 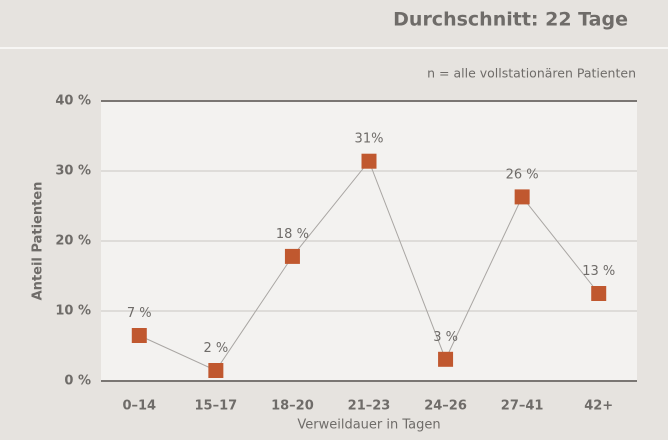 I want to click on y-tick-label: 30 %, so click(x=73, y=171).